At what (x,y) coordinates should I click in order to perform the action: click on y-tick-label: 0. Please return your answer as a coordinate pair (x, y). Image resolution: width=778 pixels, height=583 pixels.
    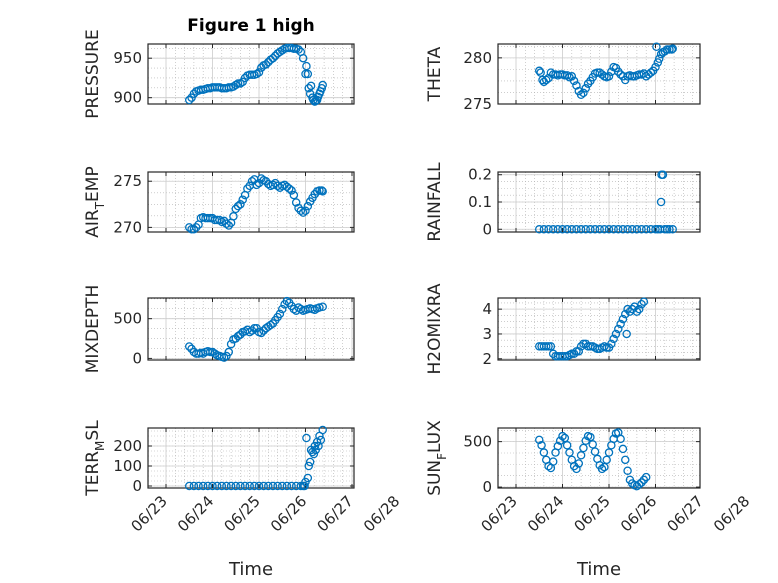
    Looking at the image, I should click on (137, 358).